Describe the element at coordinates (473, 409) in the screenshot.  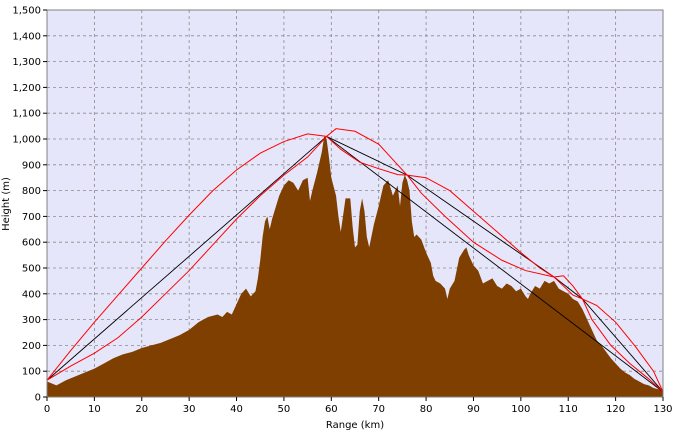
I see `x-tick-label: 90` at that location.